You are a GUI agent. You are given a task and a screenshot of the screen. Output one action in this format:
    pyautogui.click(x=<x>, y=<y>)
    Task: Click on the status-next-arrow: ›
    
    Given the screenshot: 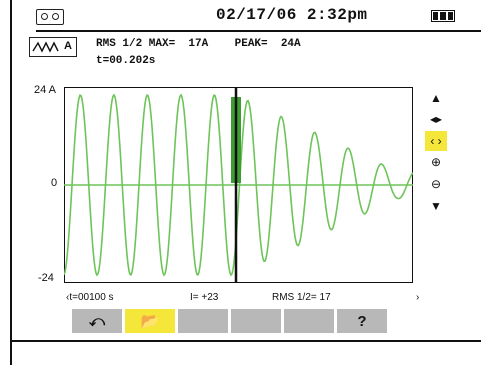 What is the action you would take?
    pyautogui.click(x=418, y=297)
    